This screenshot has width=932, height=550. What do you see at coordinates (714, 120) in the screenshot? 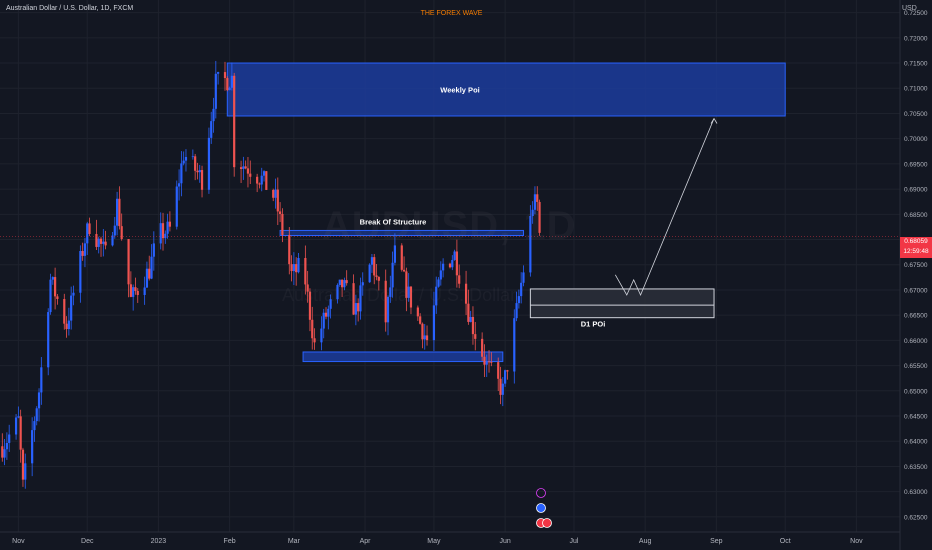
I see `projection-arrowhead` at bounding box center [714, 120].